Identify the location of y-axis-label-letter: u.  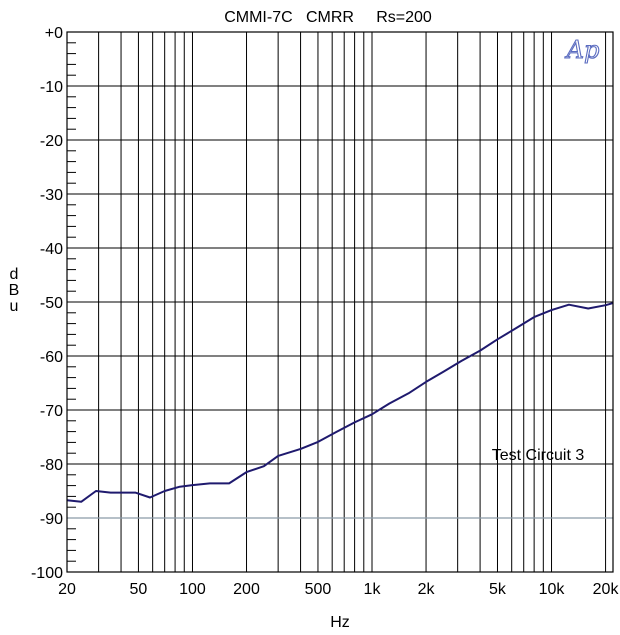
(14, 306).